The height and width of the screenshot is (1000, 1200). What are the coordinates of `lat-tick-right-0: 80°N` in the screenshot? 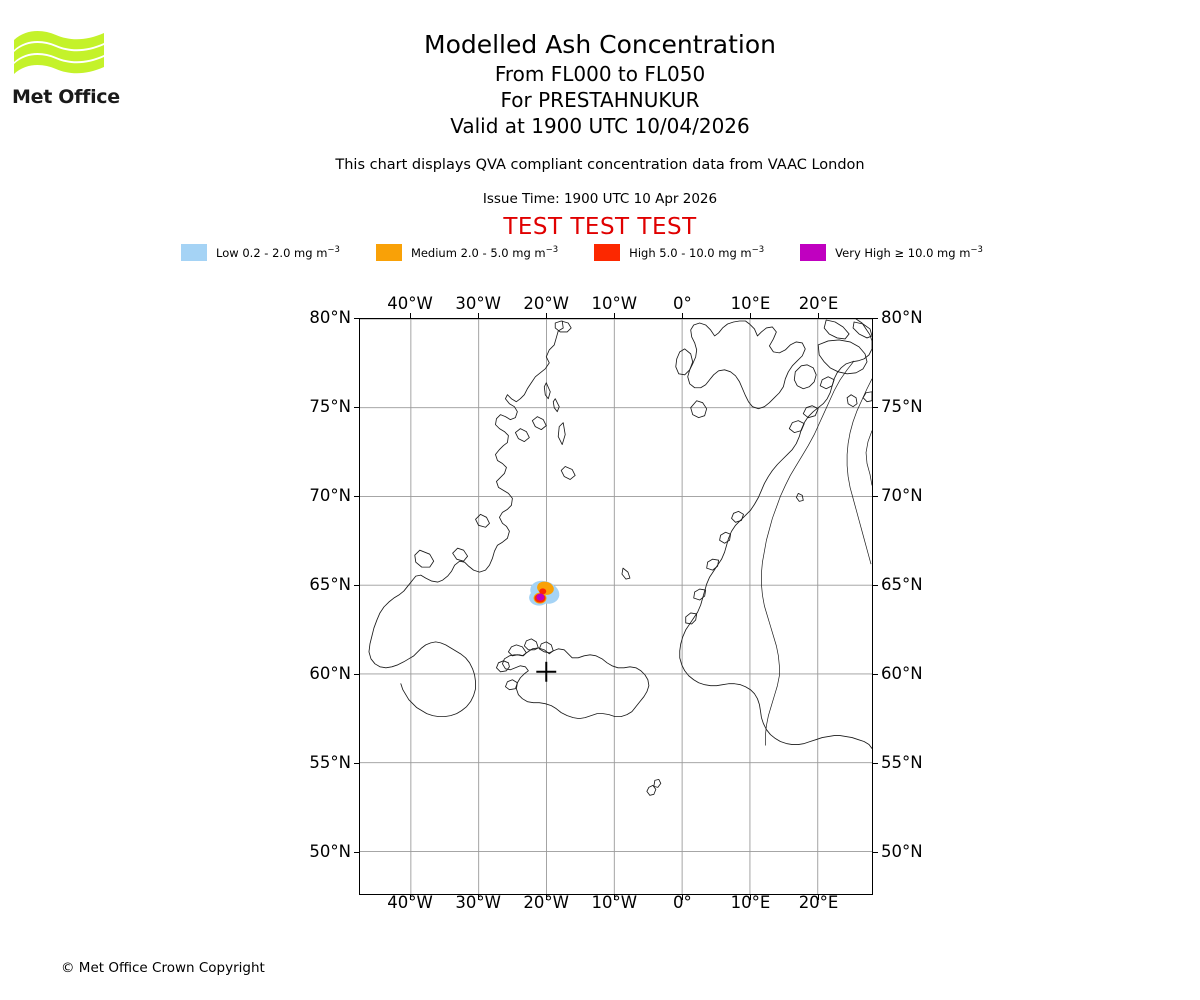 It's located at (902, 317).